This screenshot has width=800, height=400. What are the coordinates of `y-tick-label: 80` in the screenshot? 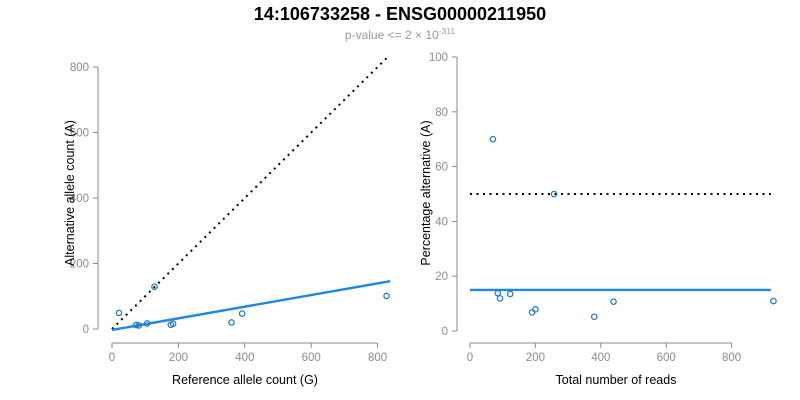 It's located at (441, 113).